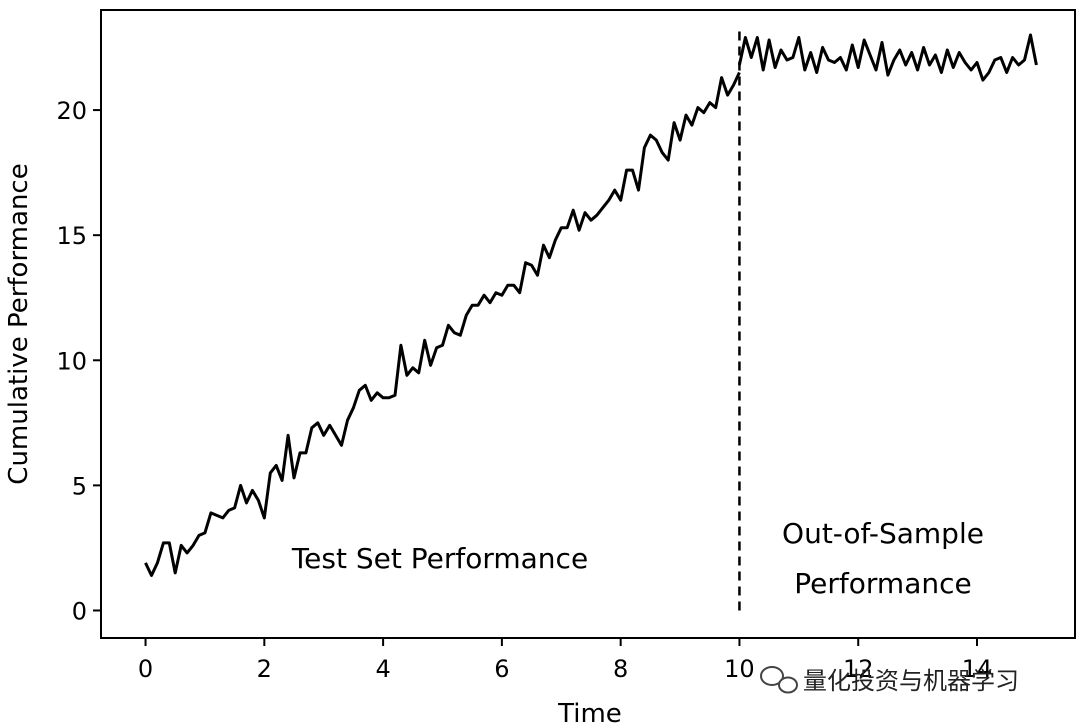 The height and width of the screenshot is (727, 1080). I want to click on watermark: 量化投资与机器学习, so click(889, 680).